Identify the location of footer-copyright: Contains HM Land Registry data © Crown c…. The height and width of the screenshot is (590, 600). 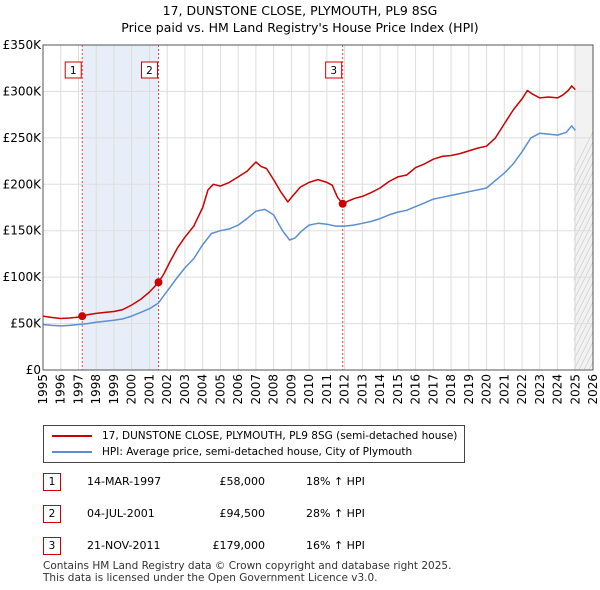
(247, 566).